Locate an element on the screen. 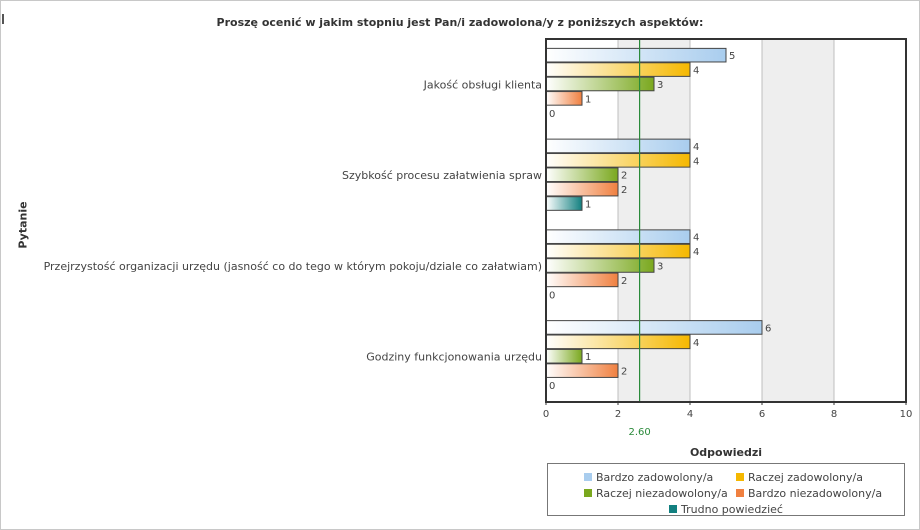 This screenshot has width=920, height=530. x-tick-label: 4 is located at coordinates (690, 414).